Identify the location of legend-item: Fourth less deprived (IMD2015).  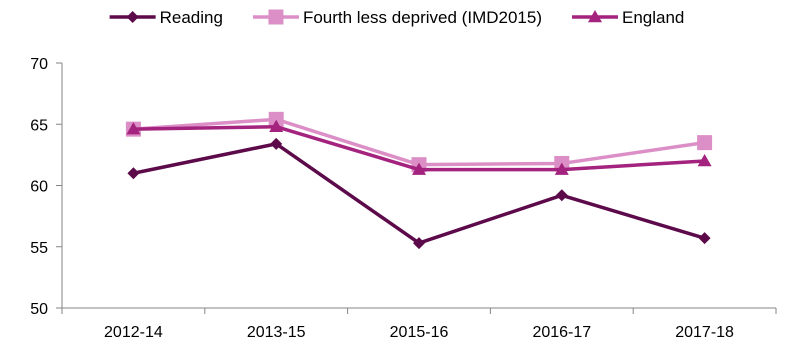
(397, 17).